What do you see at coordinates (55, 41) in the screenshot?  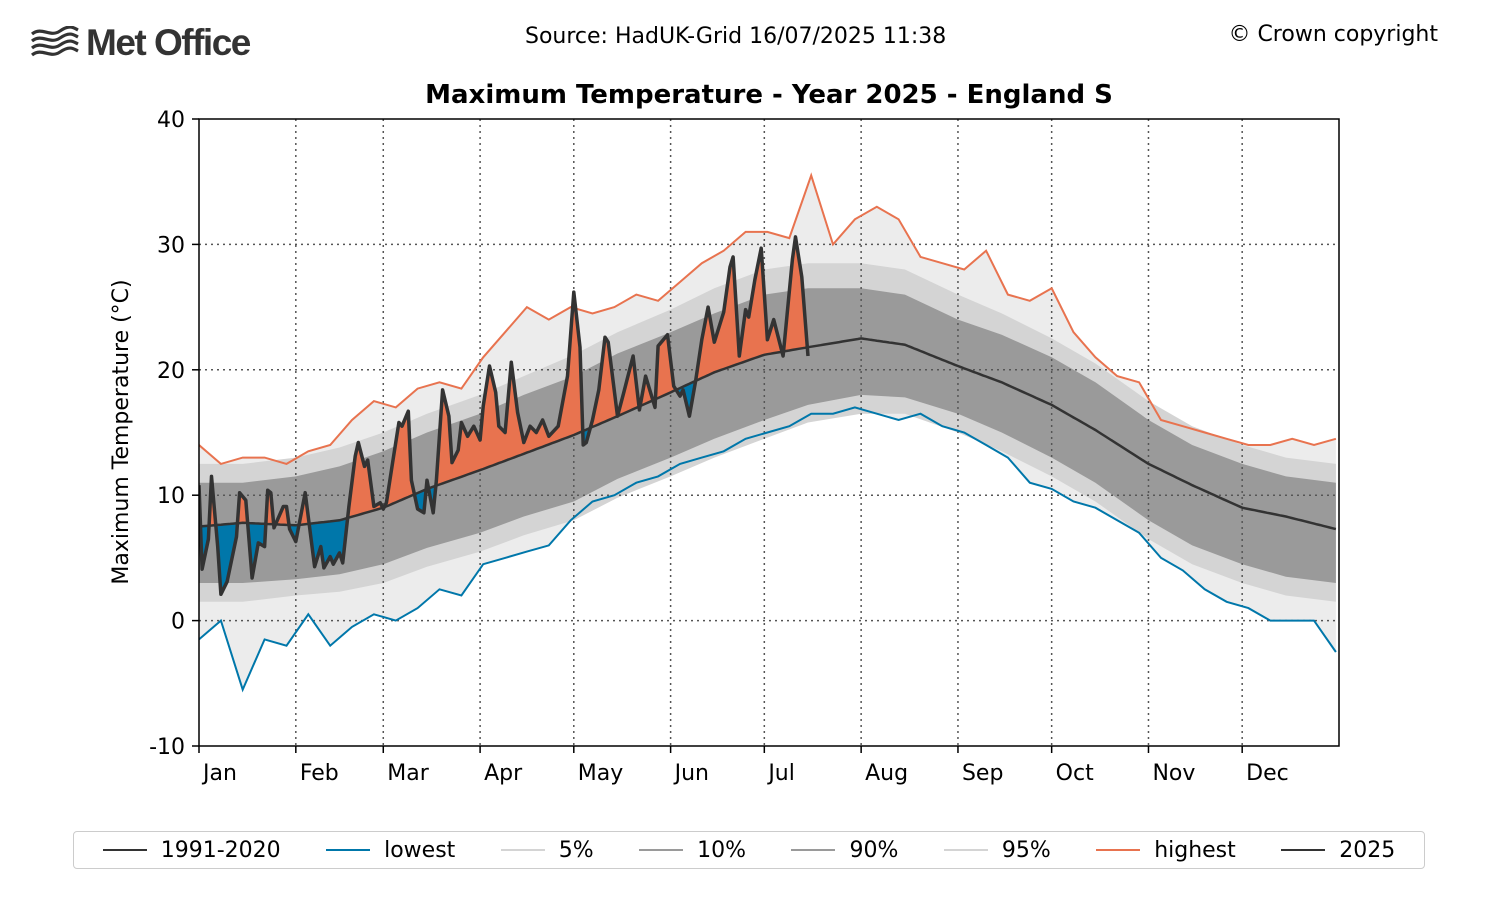 I see `waves-icon` at bounding box center [55, 41].